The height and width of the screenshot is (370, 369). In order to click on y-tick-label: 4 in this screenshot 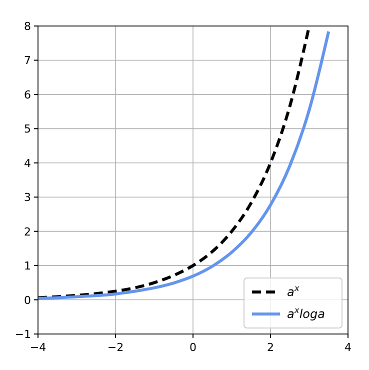, I will do `click(27, 163)`.